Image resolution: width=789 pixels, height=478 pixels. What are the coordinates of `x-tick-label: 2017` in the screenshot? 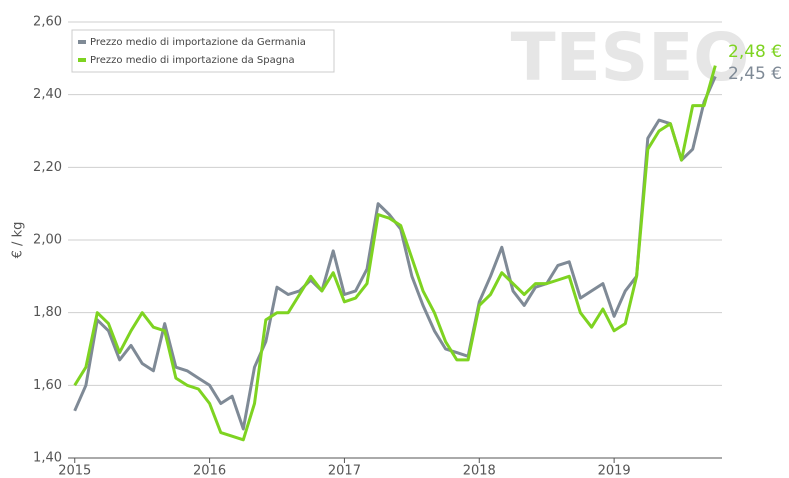 It's located at (344, 471).